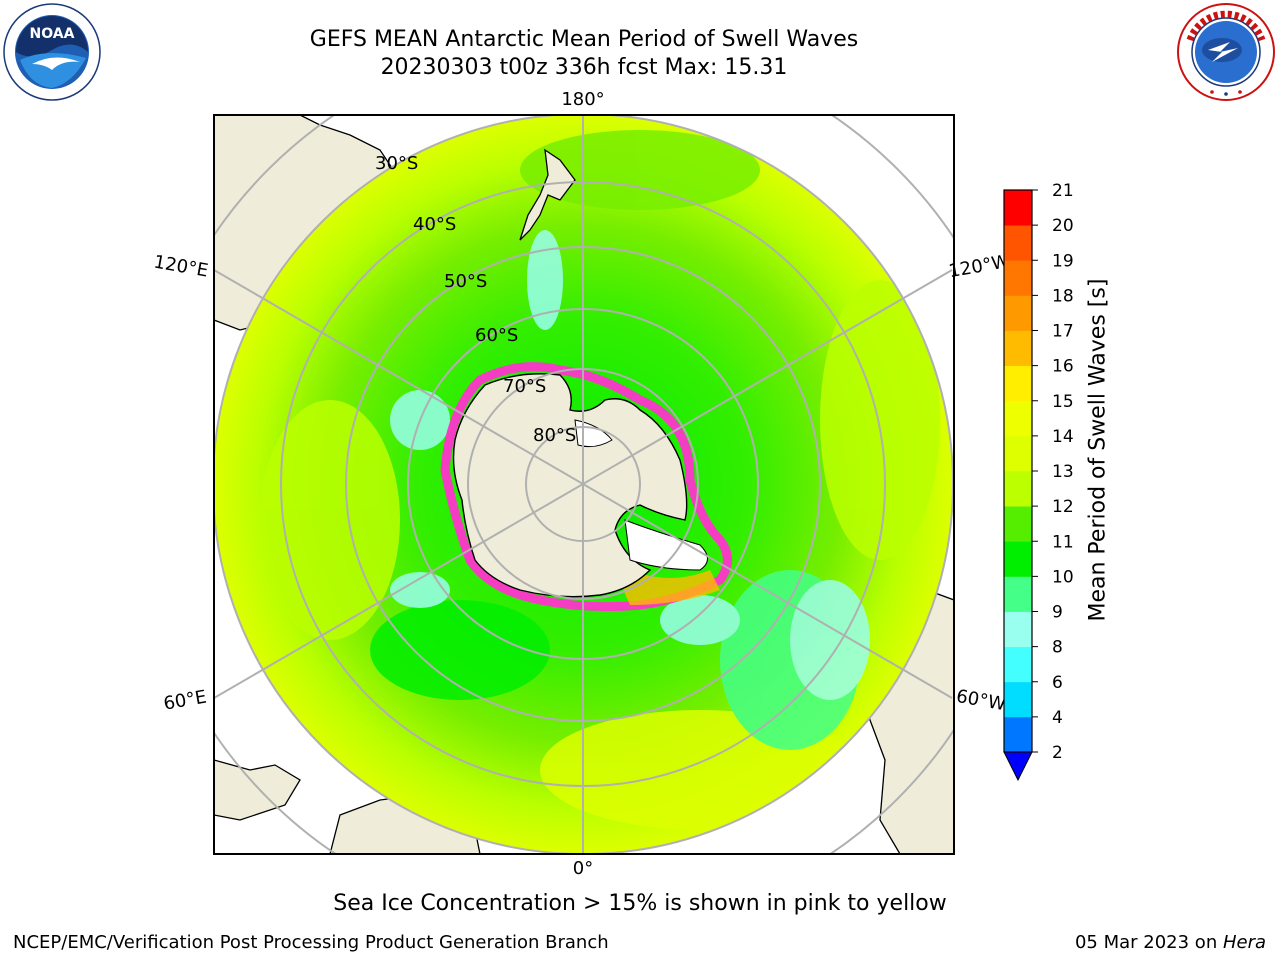 This screenshot has width=1280, height=960. I want to click on lon-label-120w: 120°W, so click(979, 266).